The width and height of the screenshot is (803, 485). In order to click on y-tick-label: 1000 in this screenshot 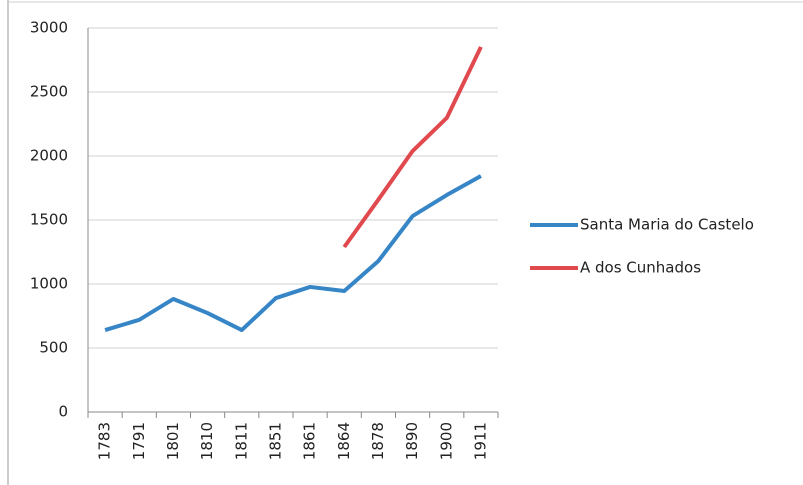, I will do `click(49, 284)`.